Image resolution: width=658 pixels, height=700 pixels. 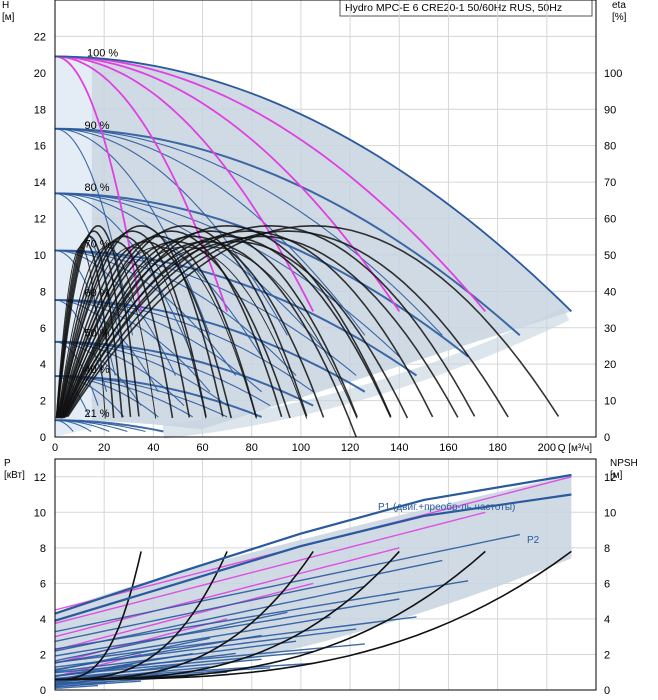 I want to click on speed-label: 60 %, so click(x=97, y=294).